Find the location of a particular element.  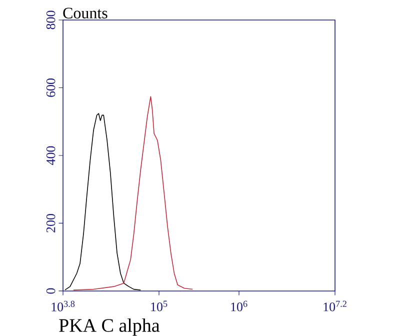

x-tick-label: 10$^{3.8}$ is located at coordinates (63, 306).